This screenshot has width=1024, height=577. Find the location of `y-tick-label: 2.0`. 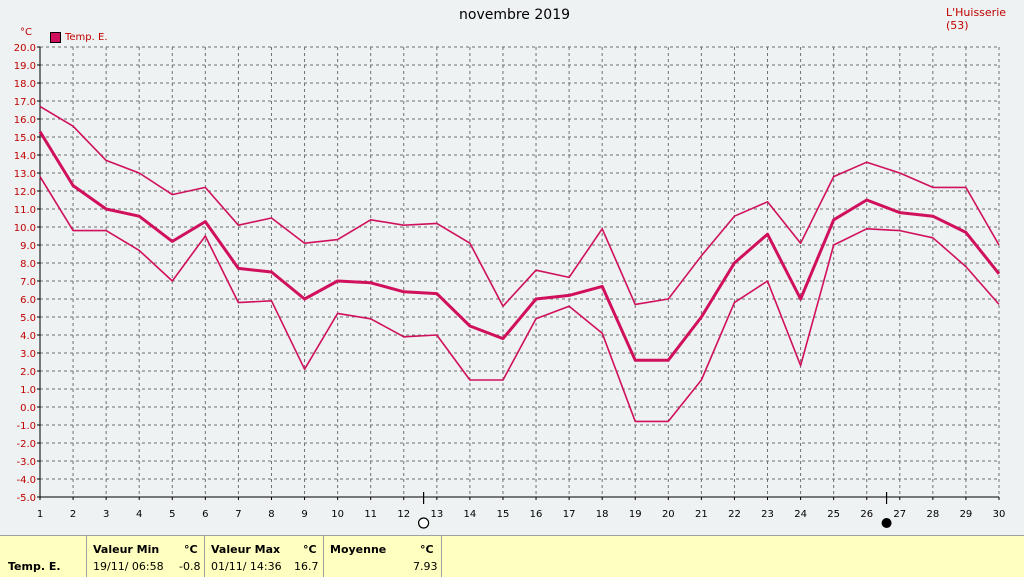

y-tick-label: 2.0 is located at coordinates (28, 372).